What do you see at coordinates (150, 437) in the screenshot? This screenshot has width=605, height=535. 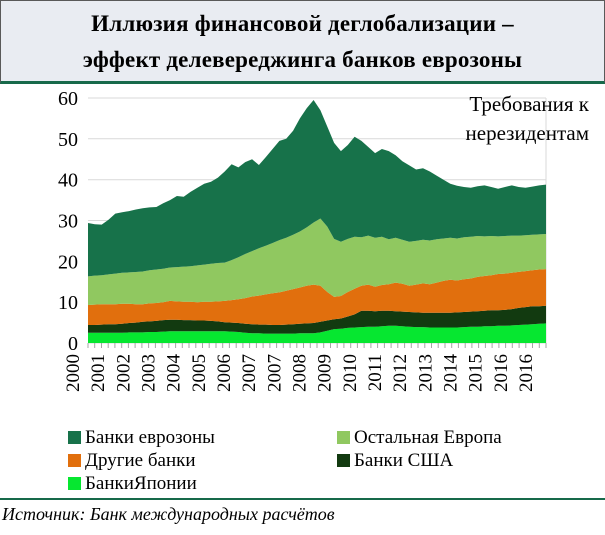 I see `legend-label-eurozone: Банки еврозоны` at bounding box center [150, 437].